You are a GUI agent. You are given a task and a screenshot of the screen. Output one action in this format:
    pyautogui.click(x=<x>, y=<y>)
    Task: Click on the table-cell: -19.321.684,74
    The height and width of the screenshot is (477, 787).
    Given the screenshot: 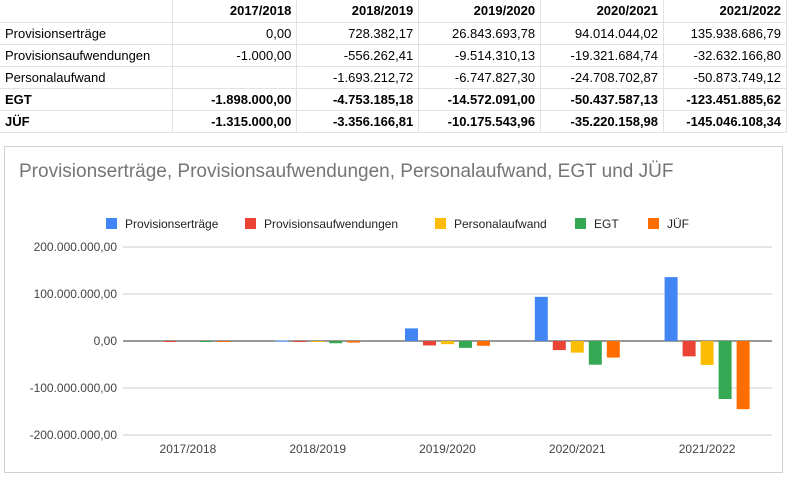 What is the action you would take?
    pyautogui.click(x=602, y=55)
    